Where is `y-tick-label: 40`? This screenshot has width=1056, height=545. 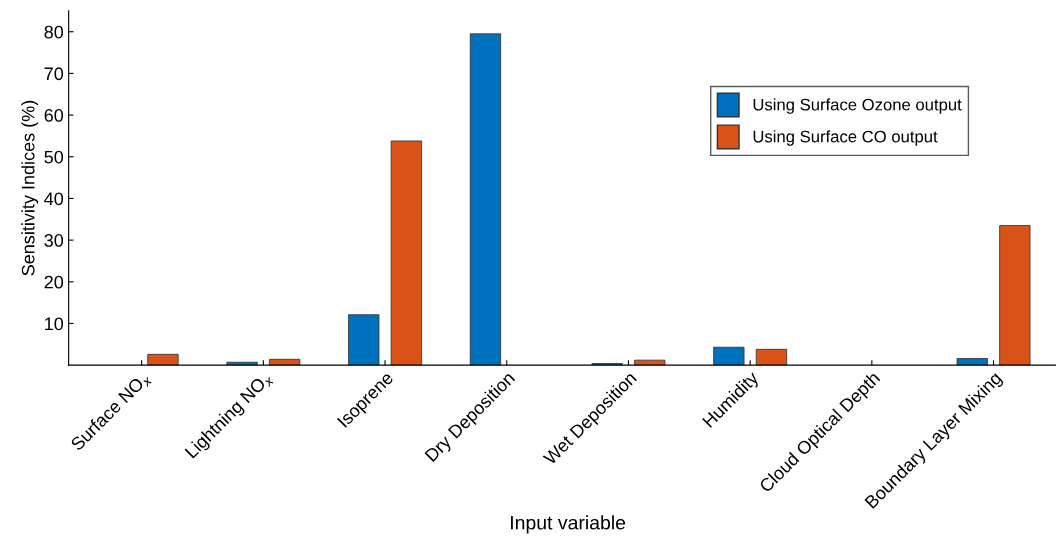
y-tick-label: 40 is located at coordinates (54, 199).